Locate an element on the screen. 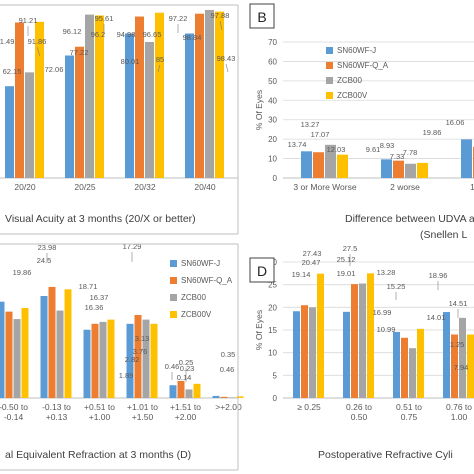  x-tick-label: 0.51 to is located at coordinates (409, 407).